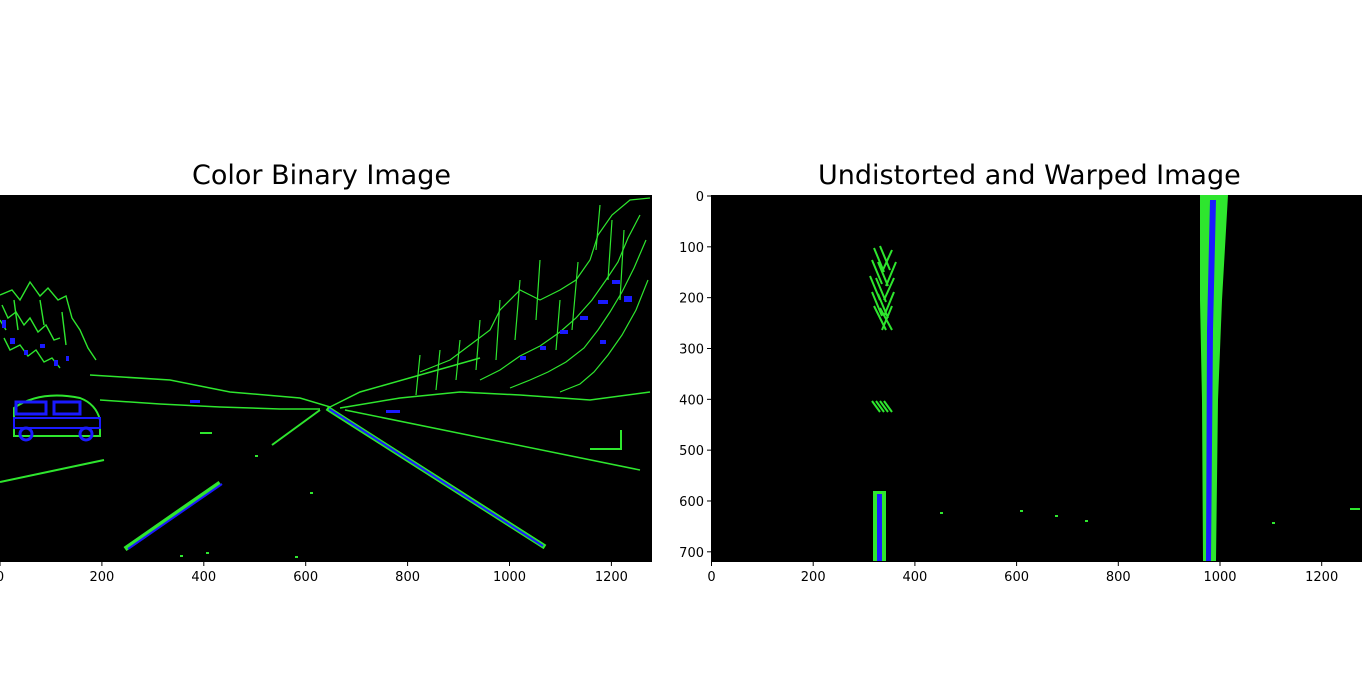 This screenshot has height=687, width=1362. I want to click on right-y-tick-label-200: 200, so click(691, 299).